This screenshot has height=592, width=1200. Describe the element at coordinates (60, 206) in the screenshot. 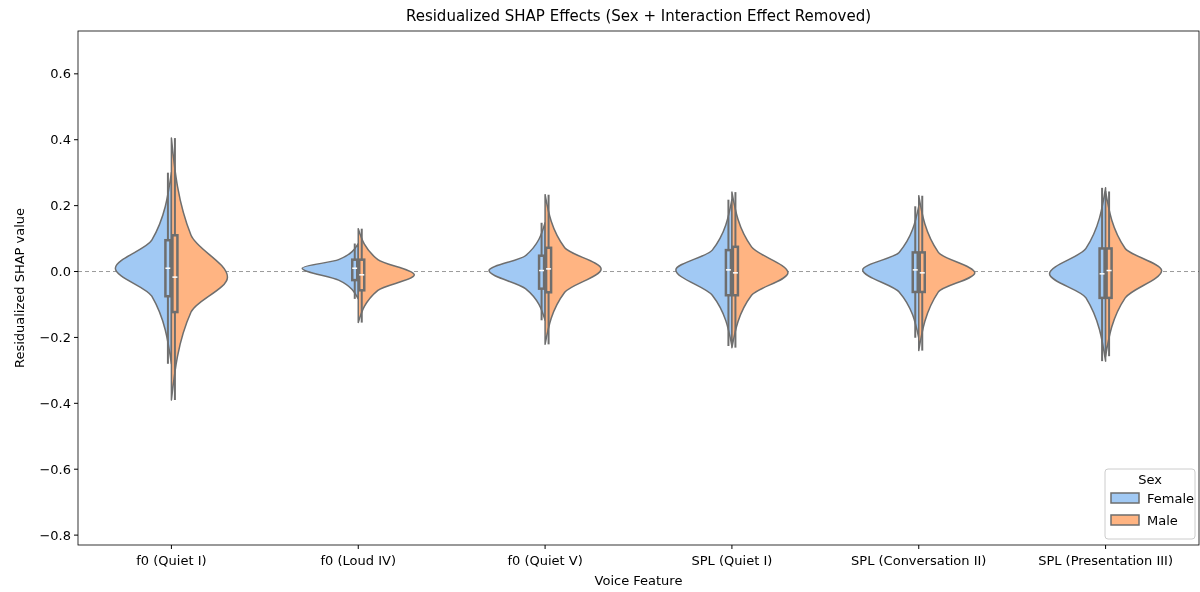

I see `y-tick-label: 0.2` at that location.